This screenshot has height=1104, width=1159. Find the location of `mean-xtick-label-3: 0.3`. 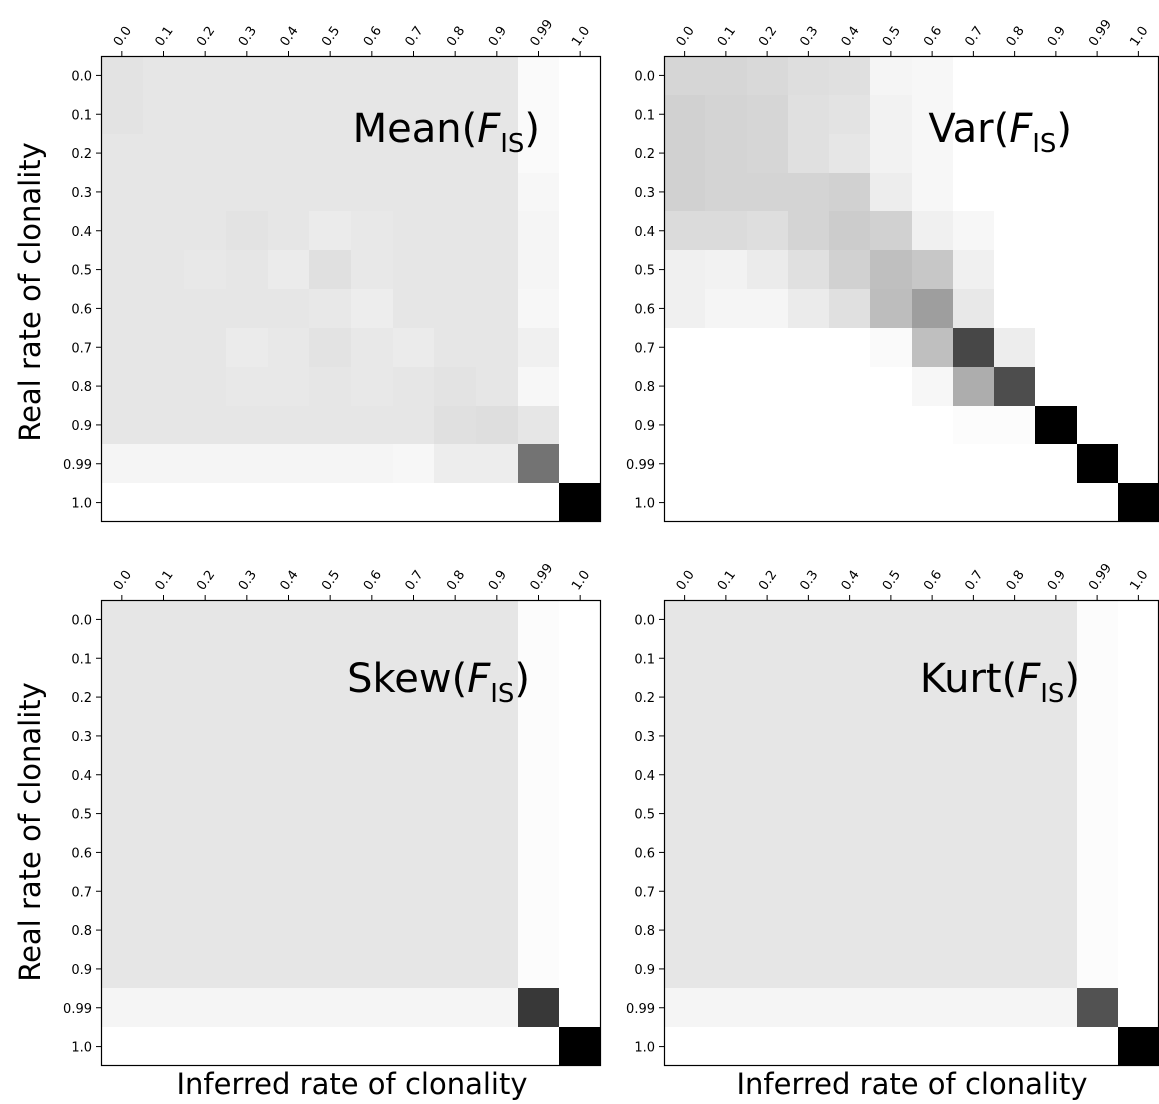

mean-xtick-label-3: 0.3 is located at coordinates (248, 37).